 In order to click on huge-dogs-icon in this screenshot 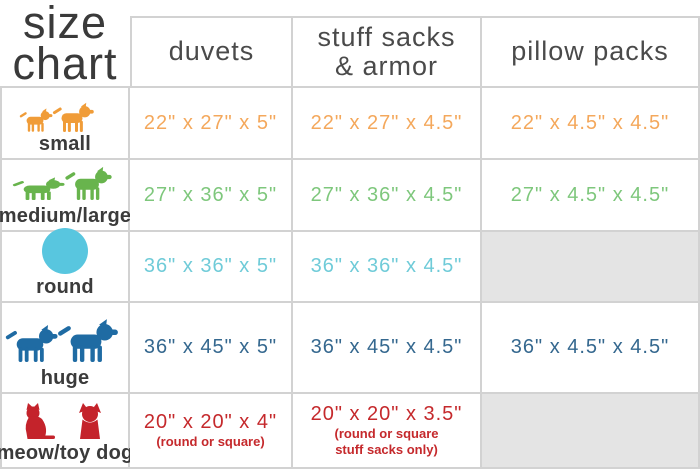, I will do `click(65, 338)`.